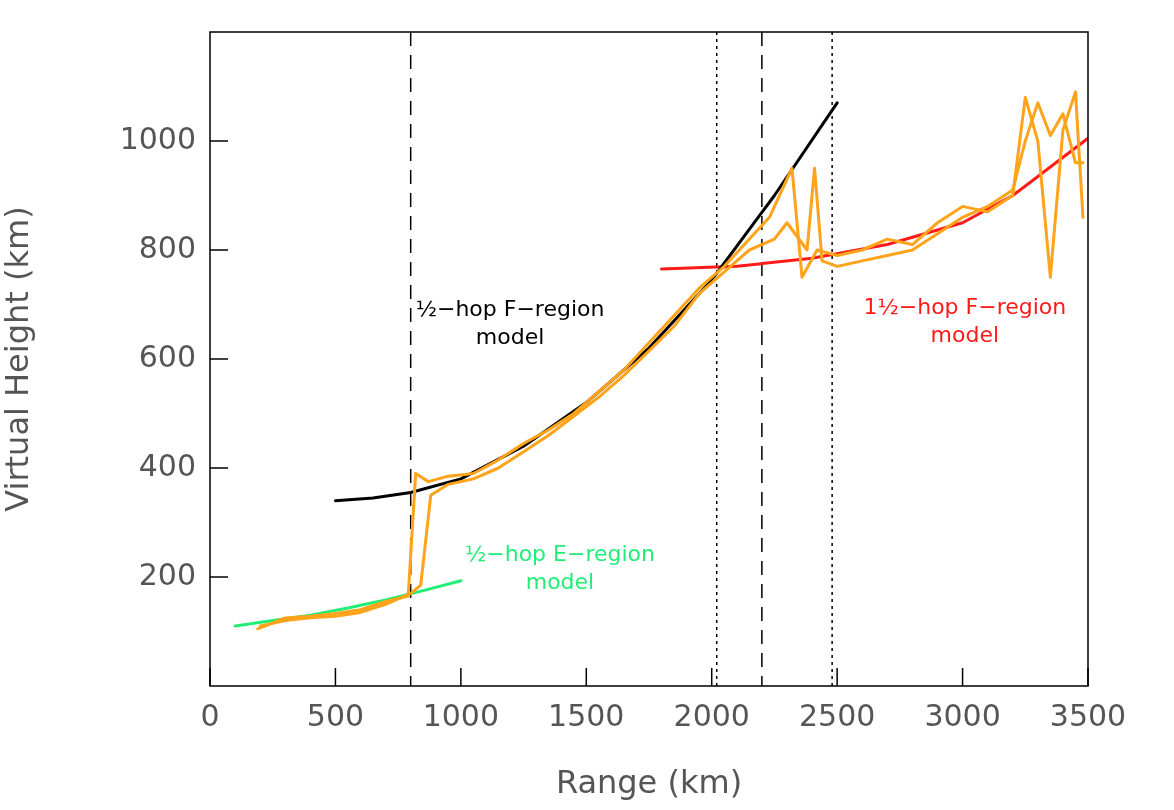 The image size is (1174, 810). I want to click on x-tick-label: 2000, so click(711, 715).